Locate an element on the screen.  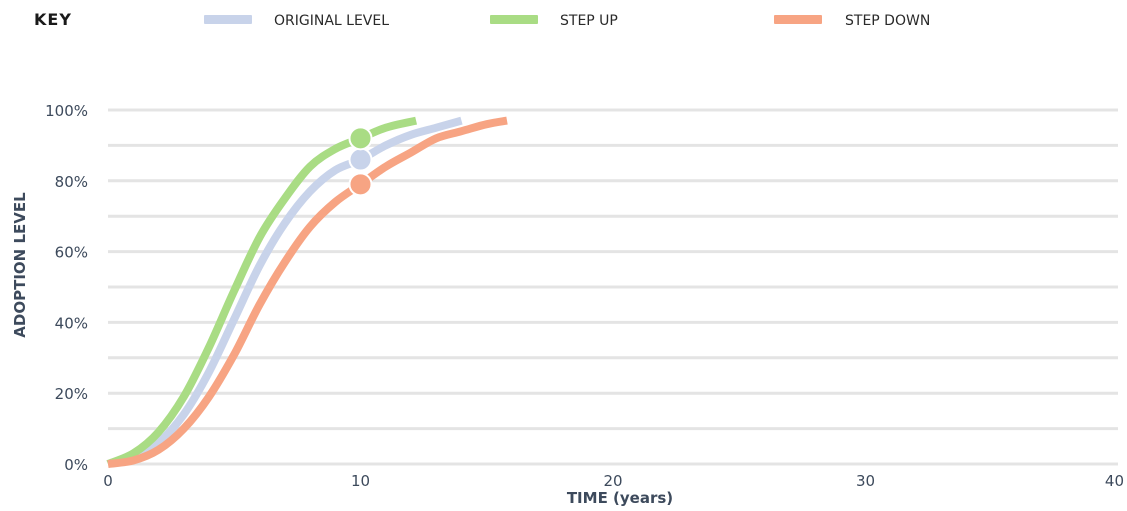
y-axis-ticks: 0% 20% 40% 60% 80% 100% is located at coordinates (66, 288).